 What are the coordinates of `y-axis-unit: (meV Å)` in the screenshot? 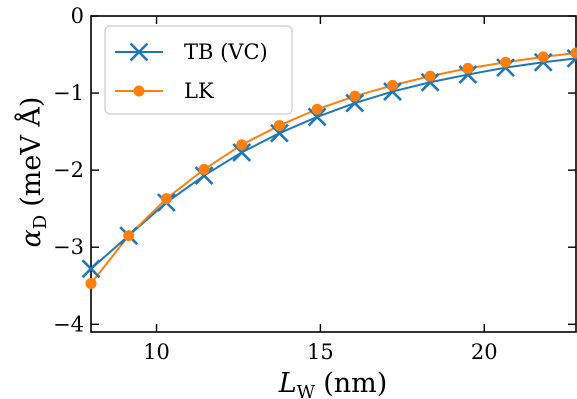 It's located at (30, 152).